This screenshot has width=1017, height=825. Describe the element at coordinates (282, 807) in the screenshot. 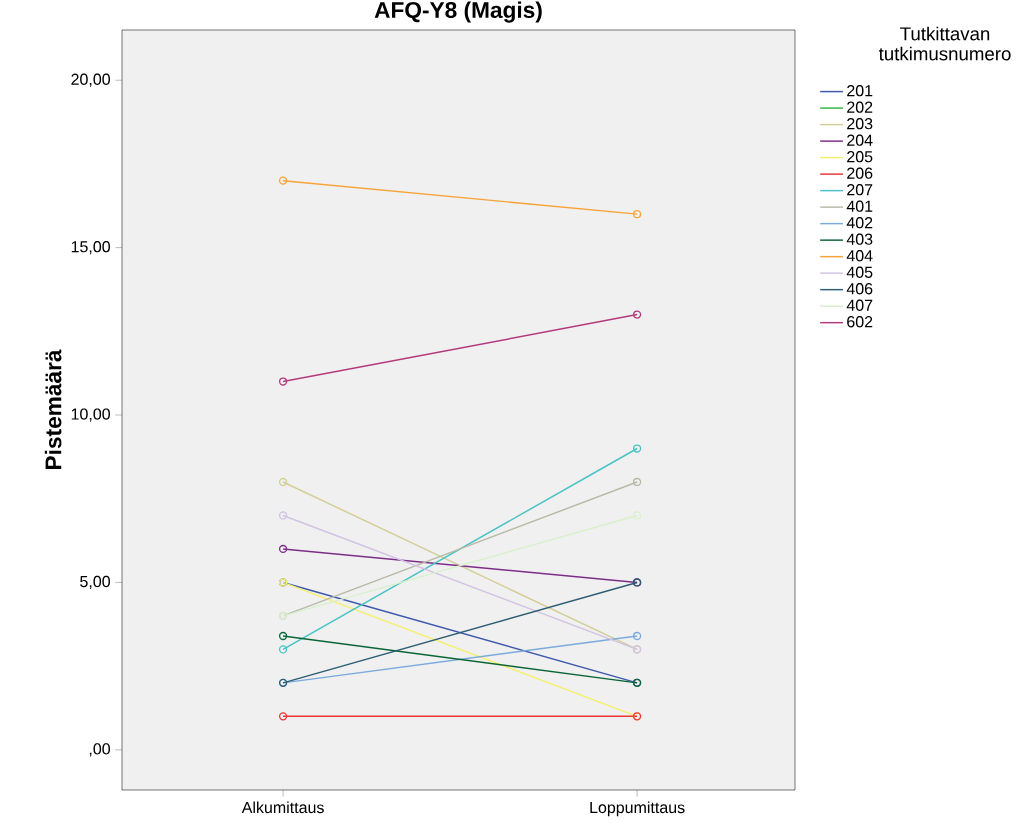

I see `x-tick-label: Alkumittaus` at that location.